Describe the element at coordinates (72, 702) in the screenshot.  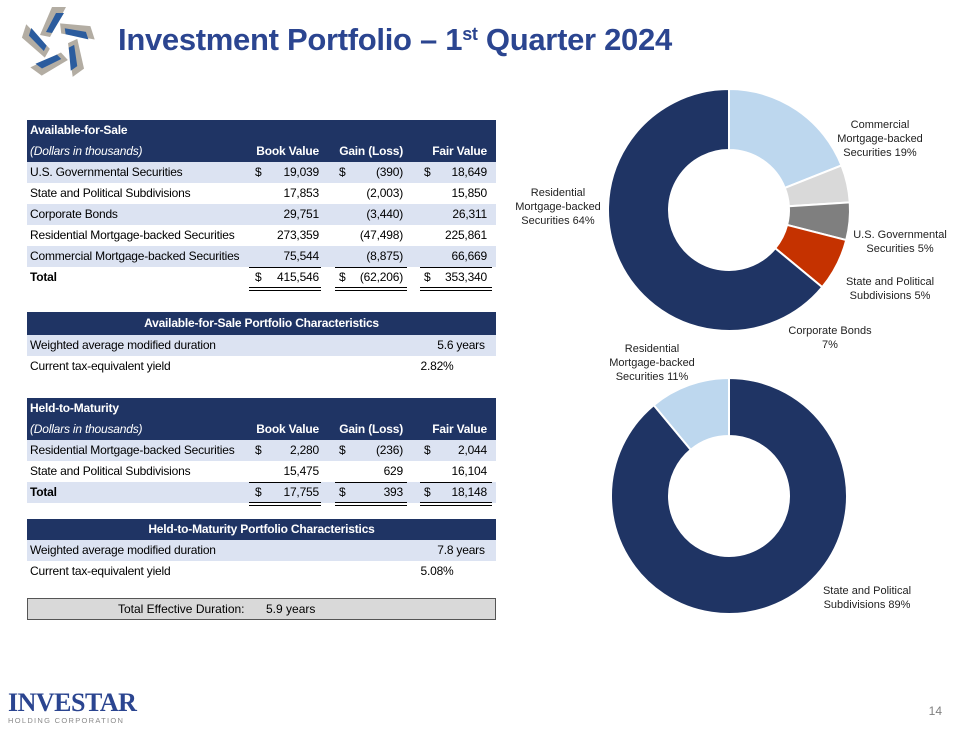
I see `brand-name: INVESTAR` at that location.